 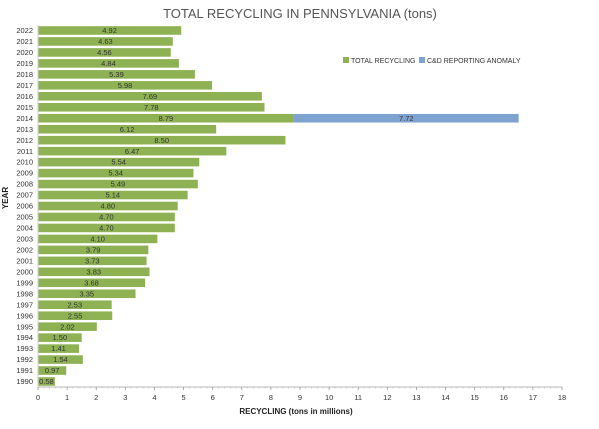 I want to click on y-tick-label: 1990, so click(x=24, y=381).